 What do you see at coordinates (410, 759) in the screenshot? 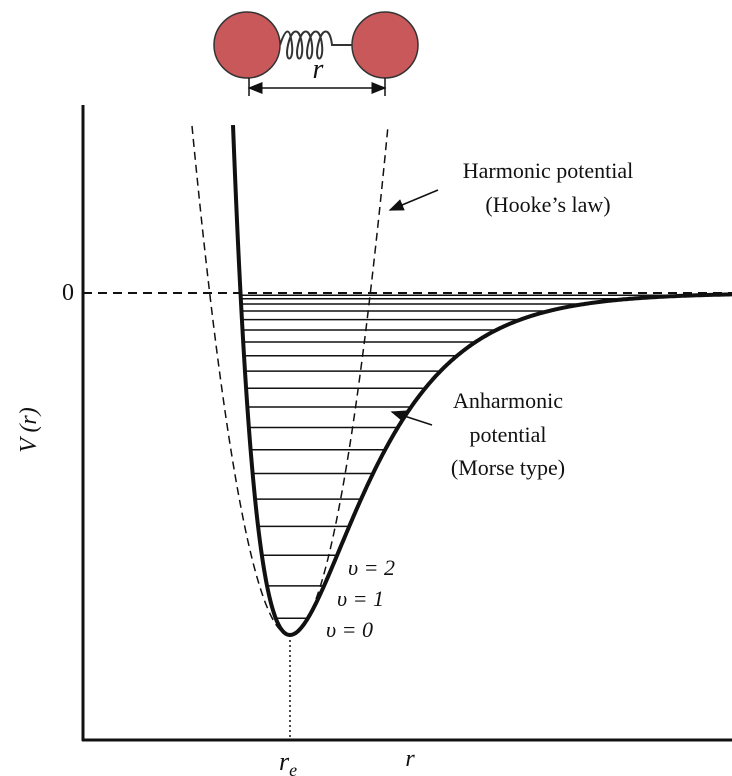
I see `x-axis-label: r` at bounding box center [410, 759].